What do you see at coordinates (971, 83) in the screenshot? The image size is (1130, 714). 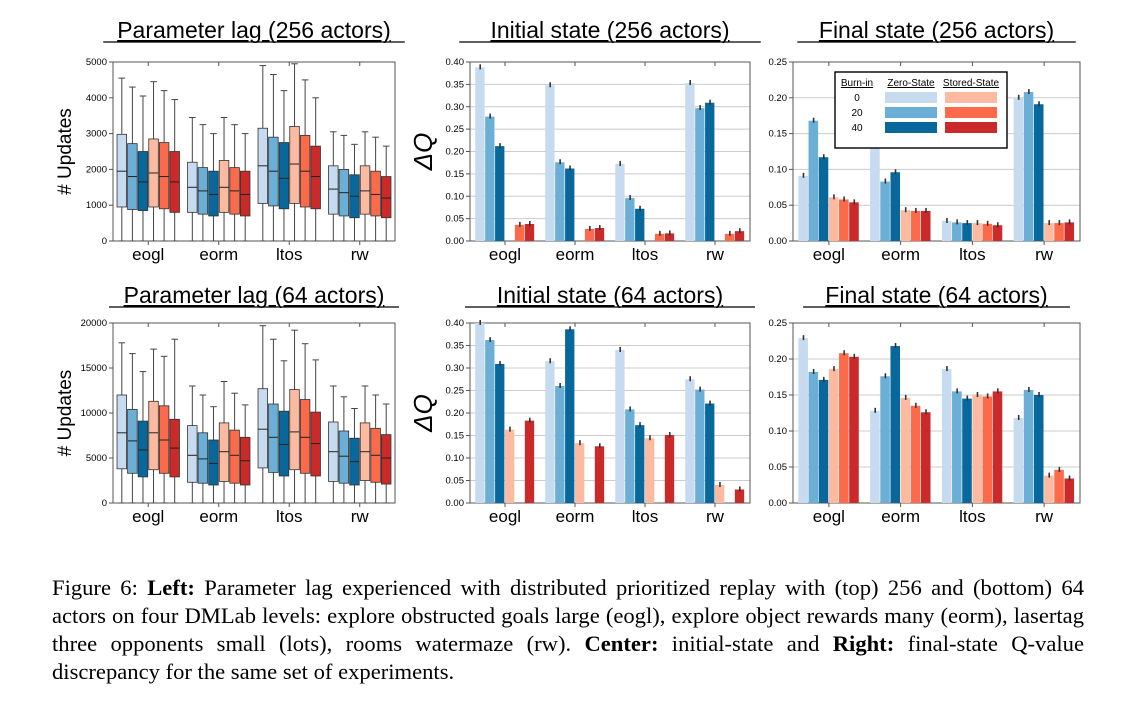 I see `legend-stored-header: Stored-State` at bounding box center [971, 83].